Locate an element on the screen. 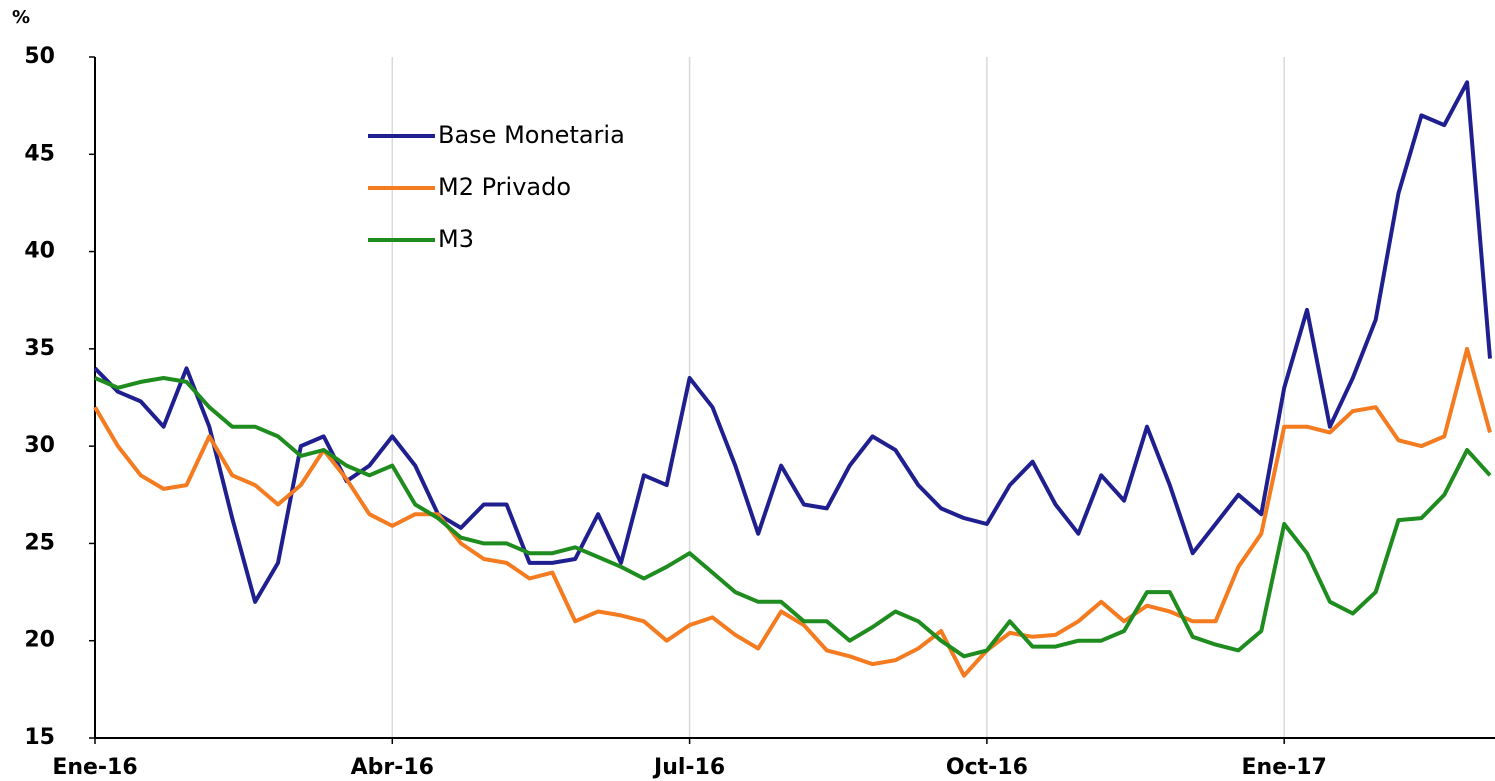  x-tick-label: Oct-16 is located at coordinates (987, 767).